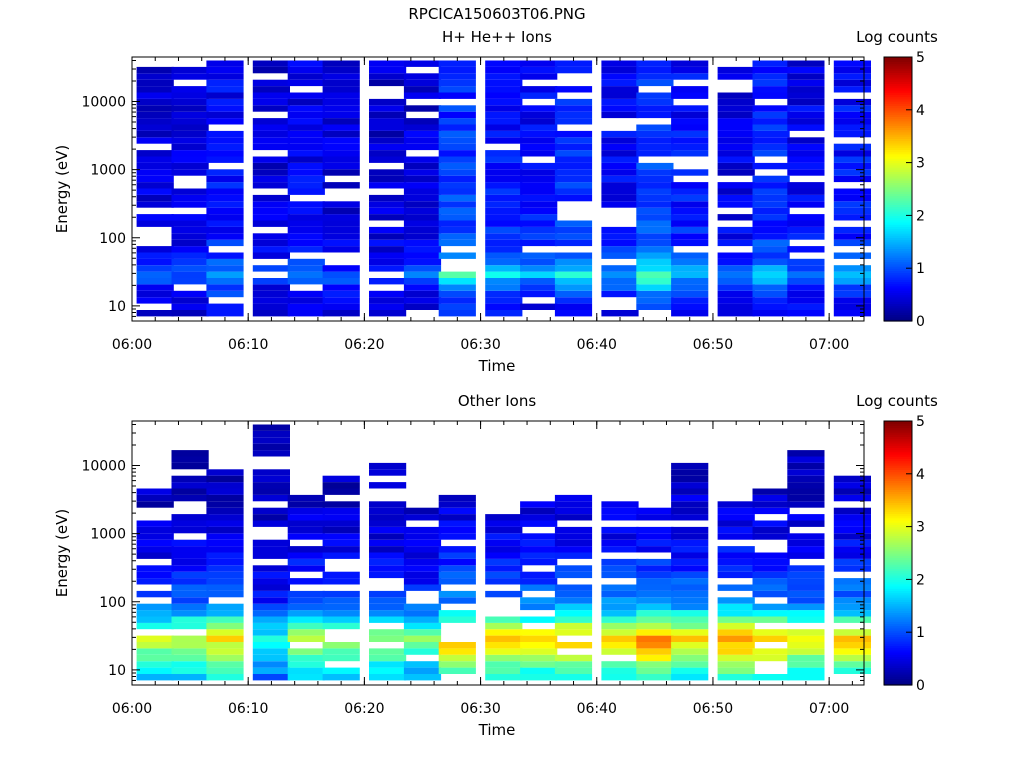 This screenshot has width=1024, height=768. Describe the element at coordinates (597, 345) in the screenshot. I see `x-tick-label: 06:40` at that location.